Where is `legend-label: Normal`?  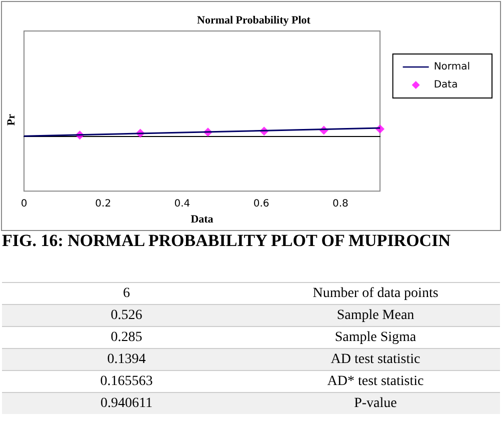
legend-label: Normal is located at coordinates (452, 67).